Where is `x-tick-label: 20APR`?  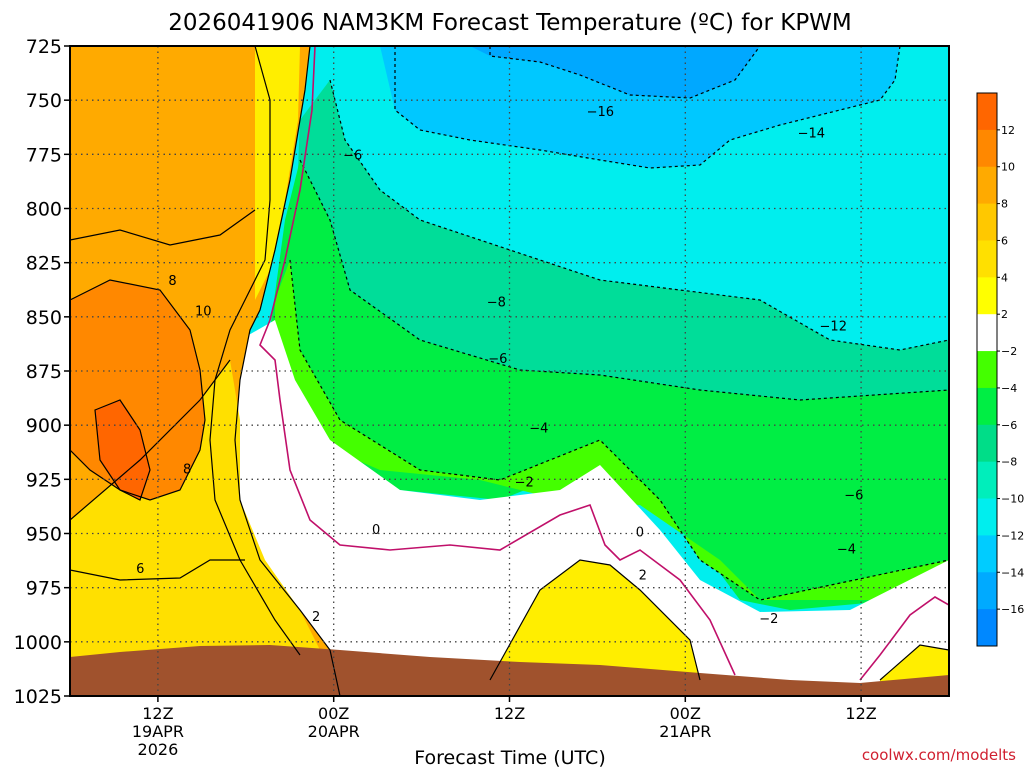 x-tick-label: 20APR is located at coordinates (334, 731).